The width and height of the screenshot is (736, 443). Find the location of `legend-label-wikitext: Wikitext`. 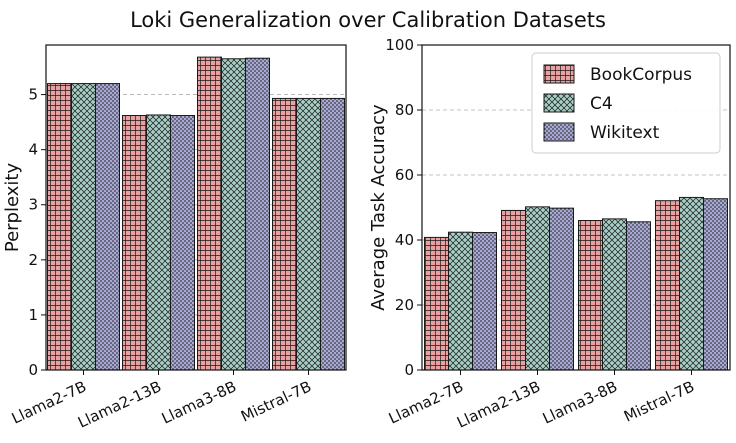

legend-label-wikitext: Wikitext is located at coordinates (625, 133).